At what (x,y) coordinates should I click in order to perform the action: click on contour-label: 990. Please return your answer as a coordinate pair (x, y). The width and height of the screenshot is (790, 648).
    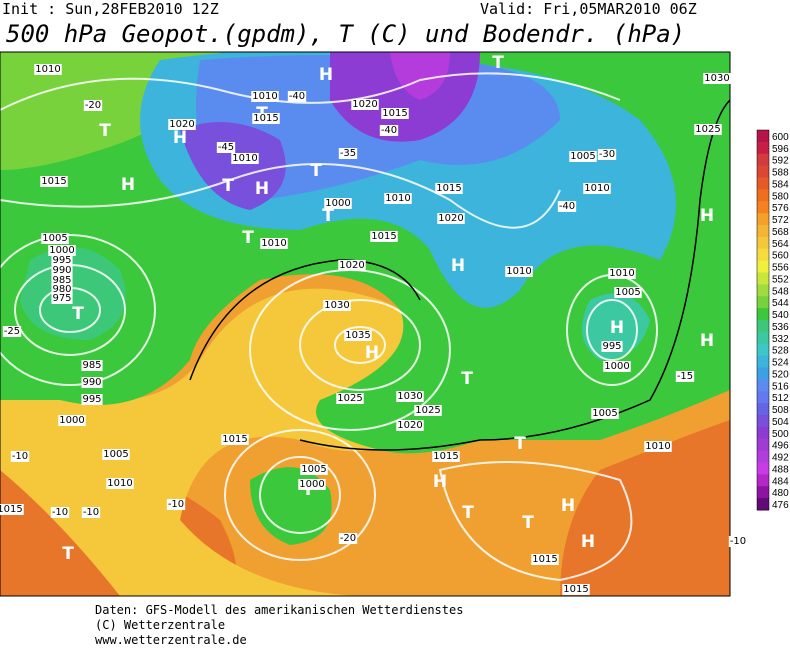
    Looking at the image, I should click on (61, 270).